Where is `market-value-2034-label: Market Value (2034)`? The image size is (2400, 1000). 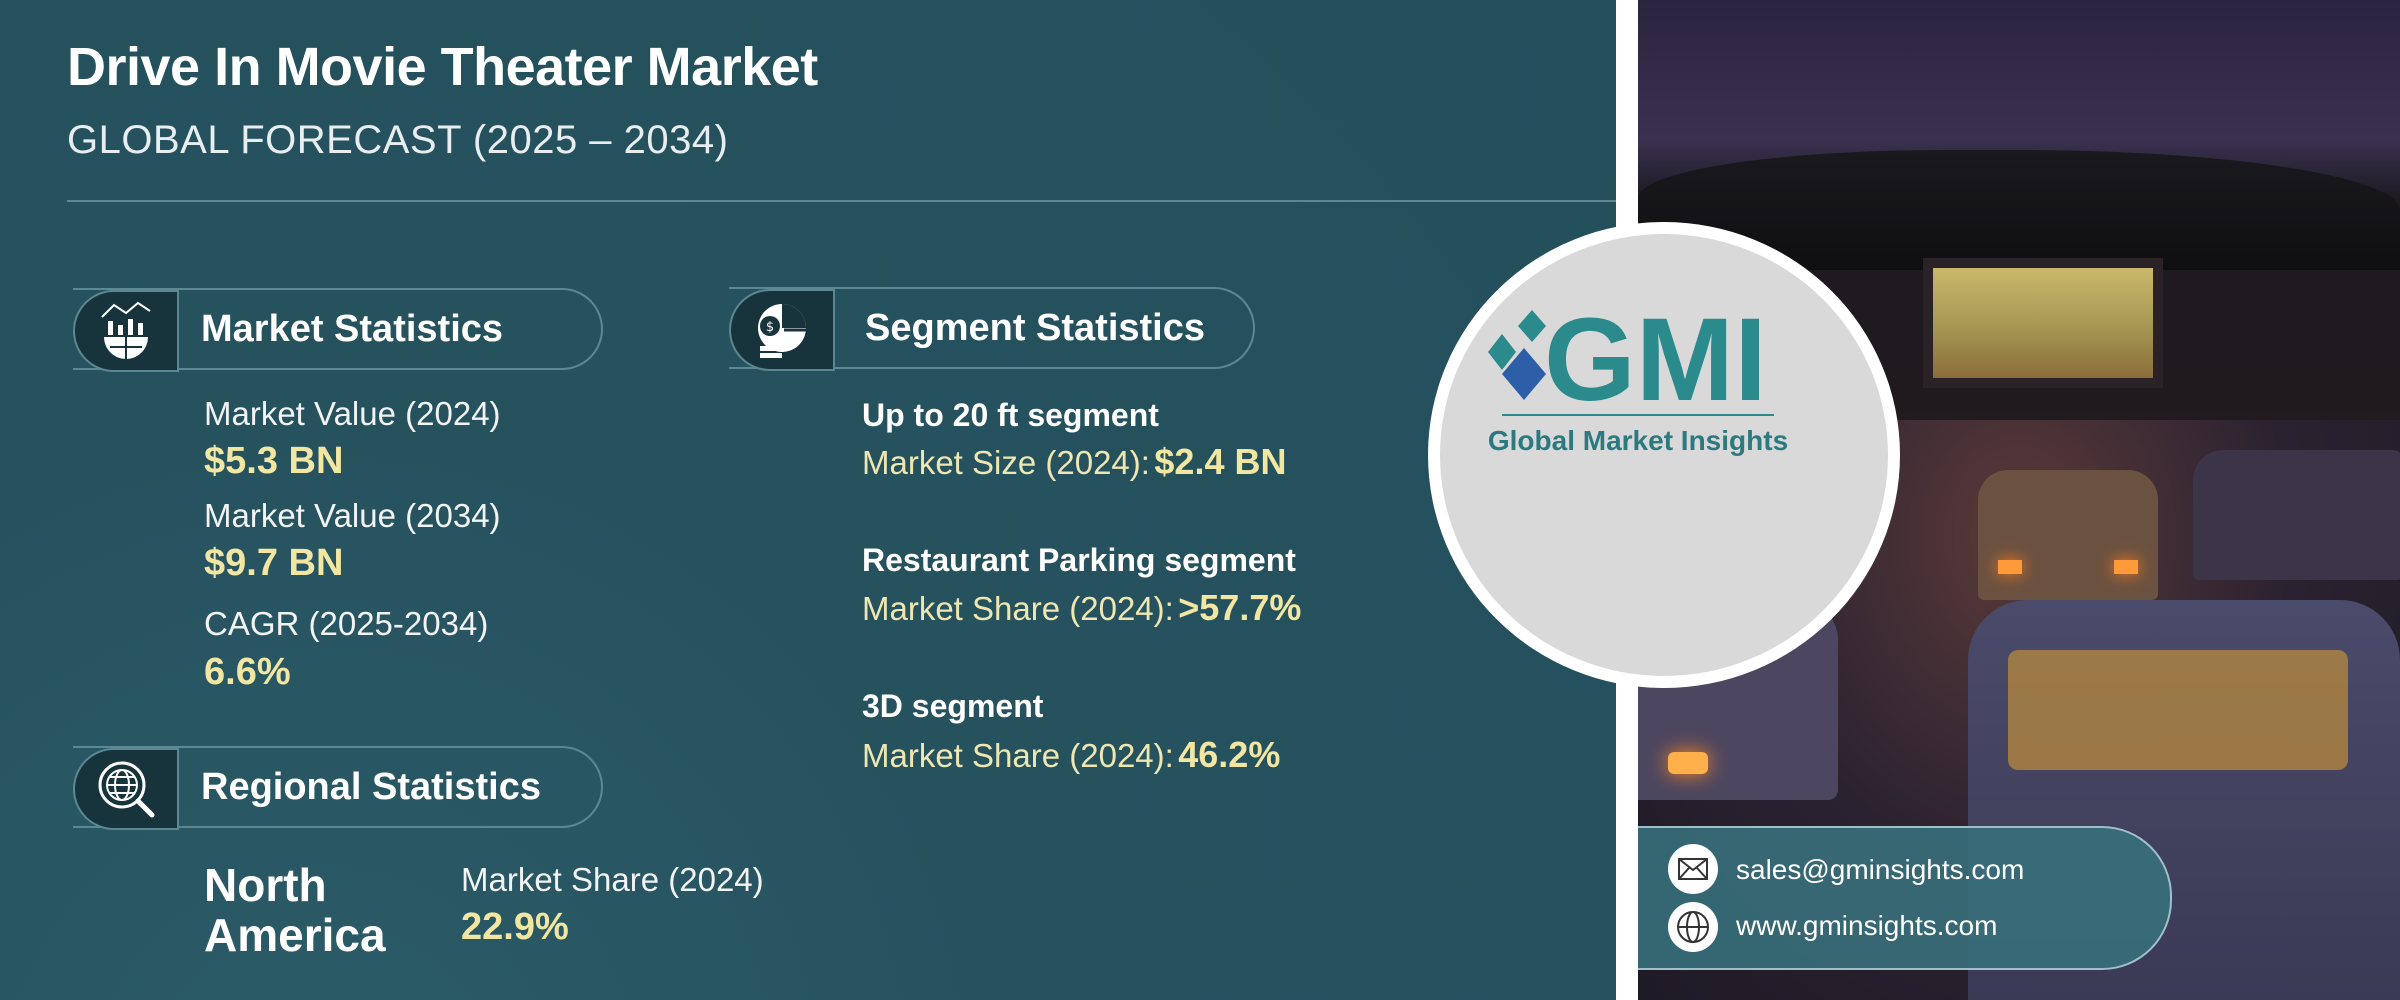
market-value-2034-label: Market Value (2034) is located at coordinates (352, 515).